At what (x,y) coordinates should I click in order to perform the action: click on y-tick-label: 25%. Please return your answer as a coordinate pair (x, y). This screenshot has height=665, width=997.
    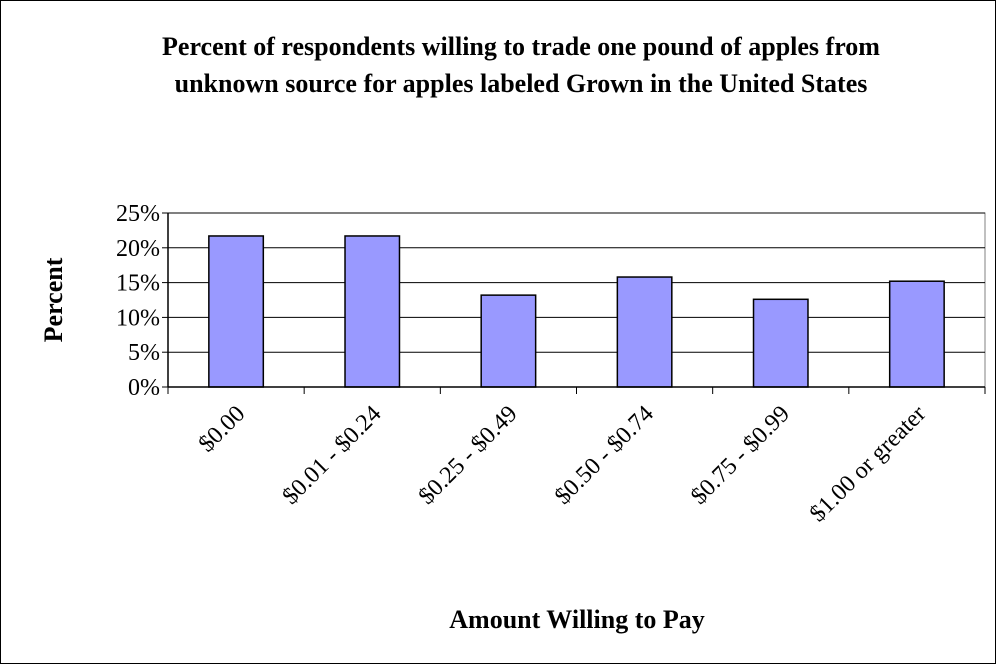
    Looking at the image, I should click on (138, 214).